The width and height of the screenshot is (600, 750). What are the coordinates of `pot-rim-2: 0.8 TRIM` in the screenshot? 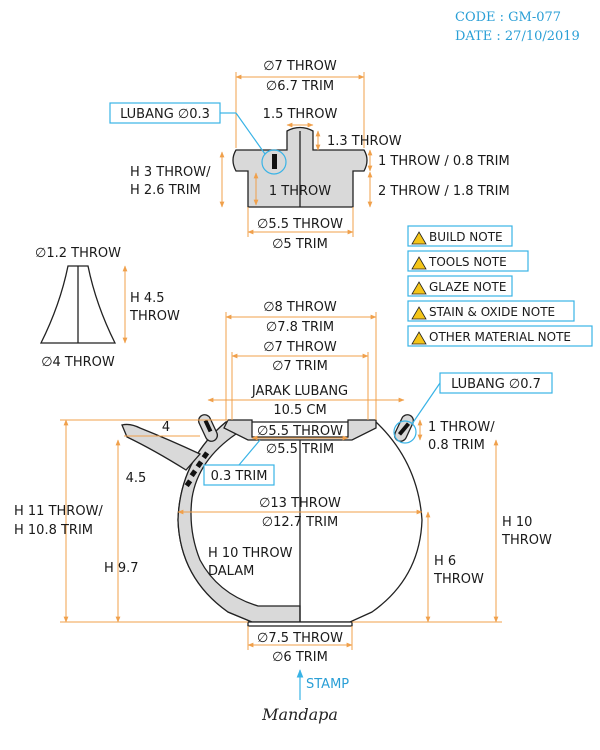 It's located at (456, 445).